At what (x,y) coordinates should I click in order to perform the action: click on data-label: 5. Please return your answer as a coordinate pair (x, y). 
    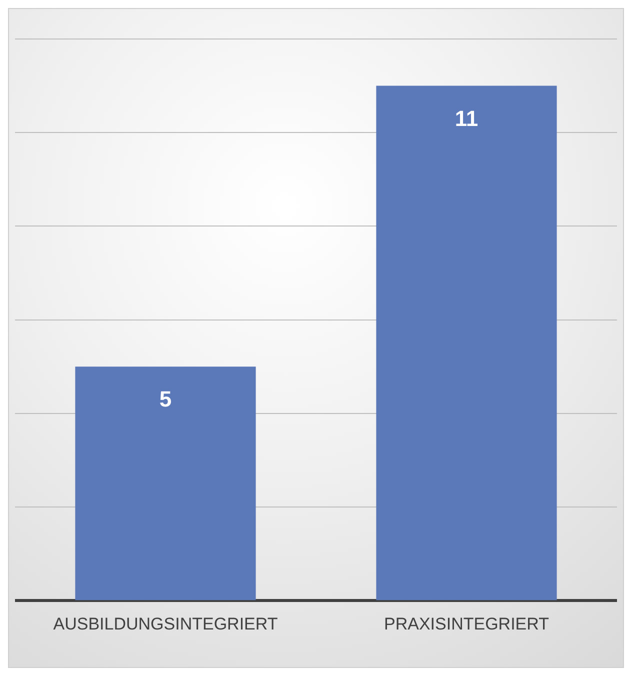
    Looking at the image, I should click on (165, 399).